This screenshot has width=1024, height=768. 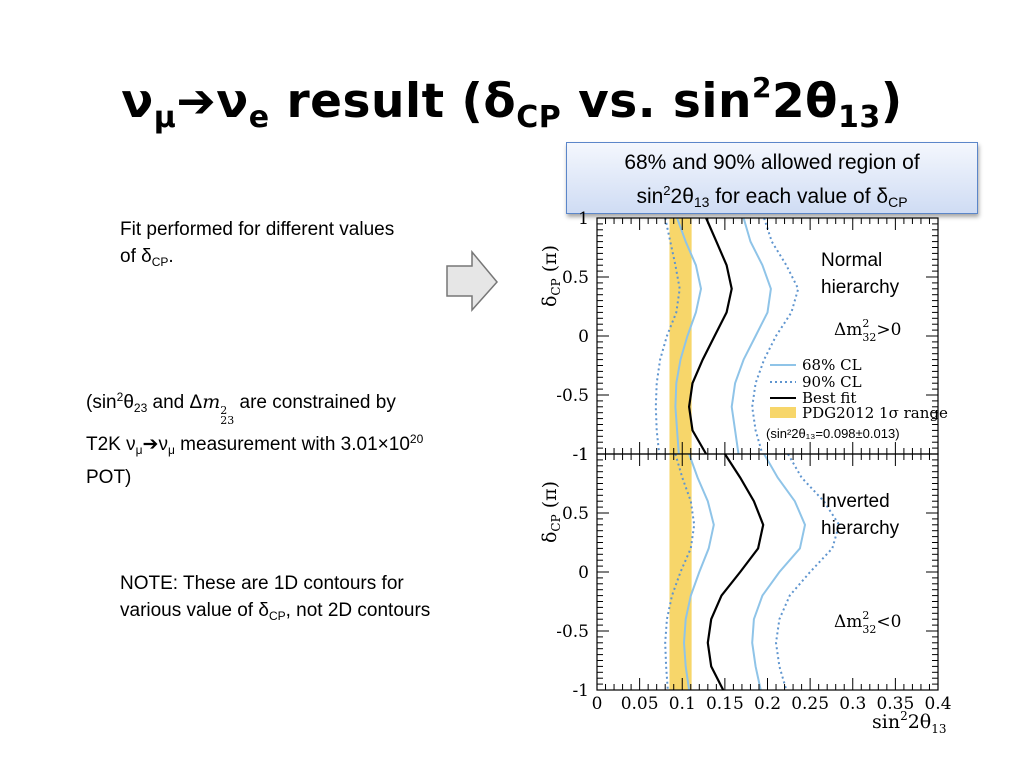 What do you see at coordinates (682, 704) in the screenshot?
I see `x-tick-label: 0.1` at bounding box center [682, 704].